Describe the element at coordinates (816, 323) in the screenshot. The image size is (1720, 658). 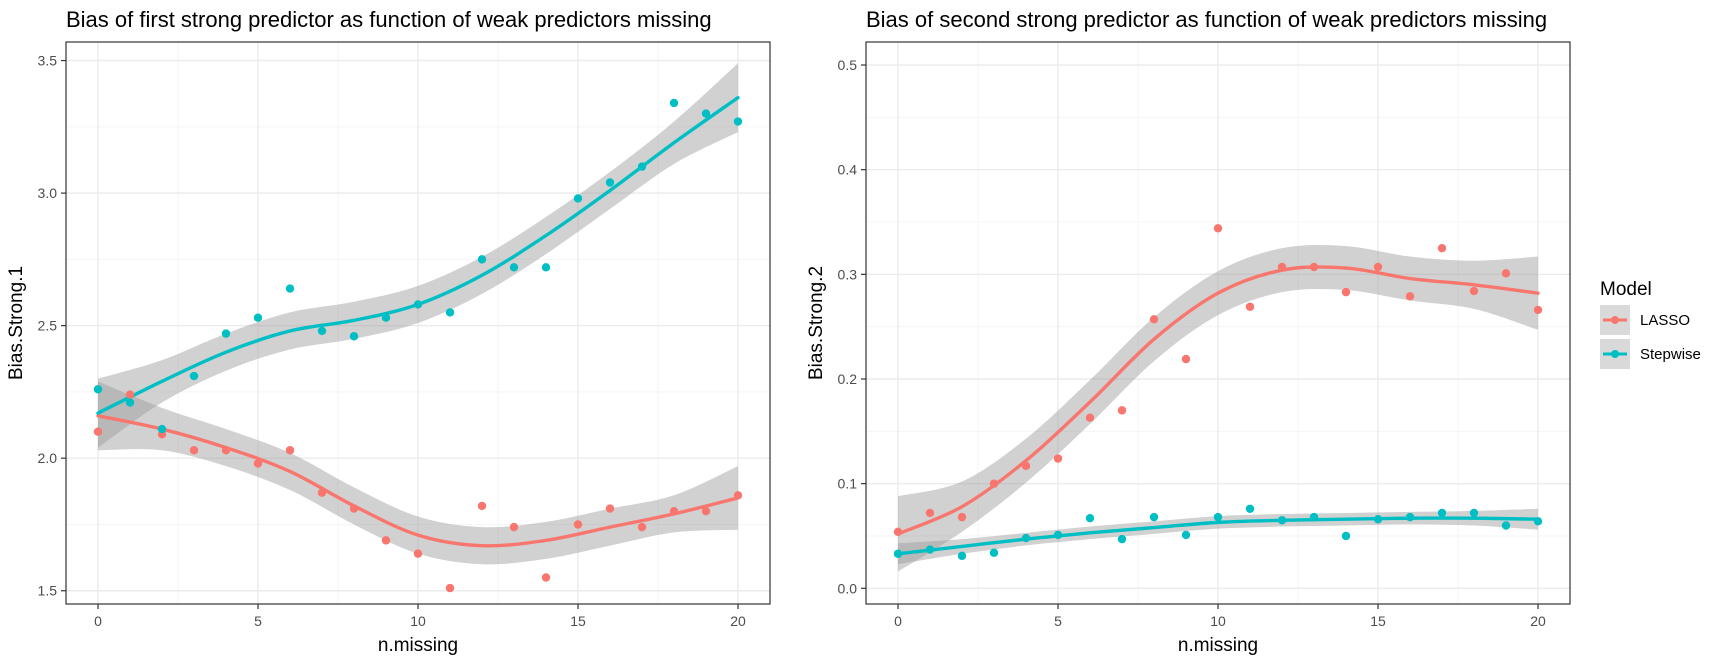
I see `y-axis-title: Bias.Strong.2` at that location.